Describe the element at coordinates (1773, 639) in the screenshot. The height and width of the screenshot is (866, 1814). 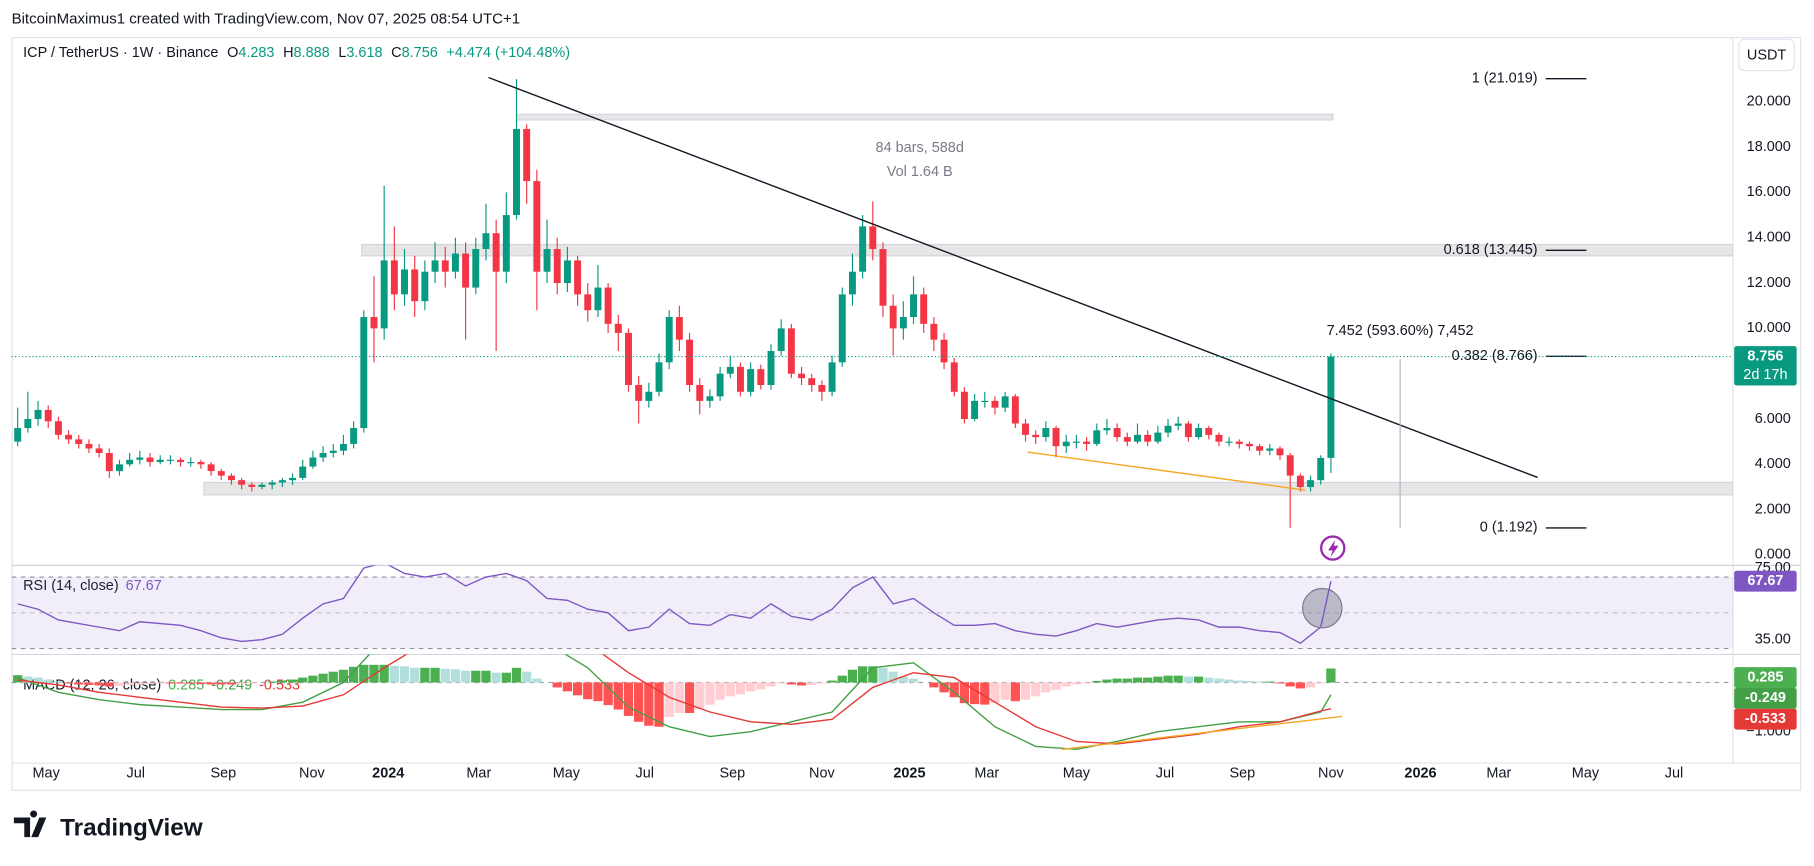
I see `rsi-tick-label: 35.00` at that location.